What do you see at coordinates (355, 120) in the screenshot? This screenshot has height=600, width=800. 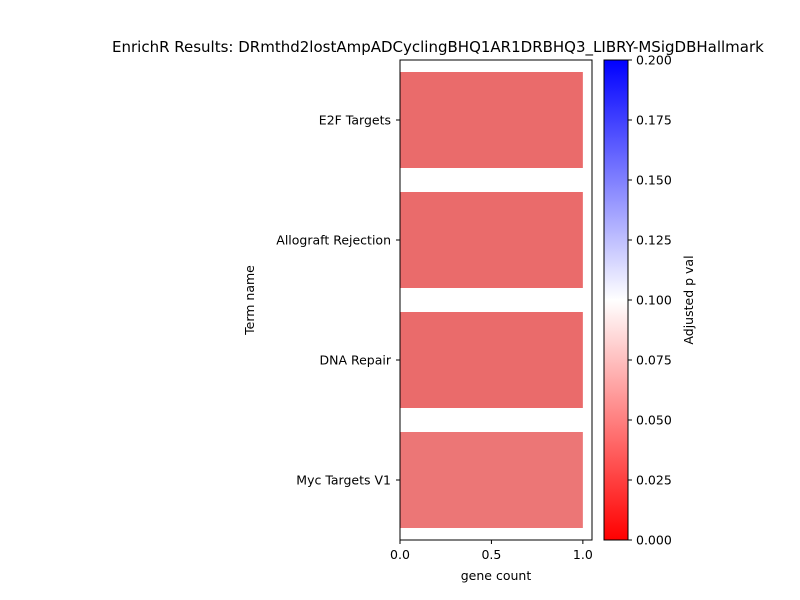 I see `y-tick-label: E2F Targets` at bounding box center [355, 120].